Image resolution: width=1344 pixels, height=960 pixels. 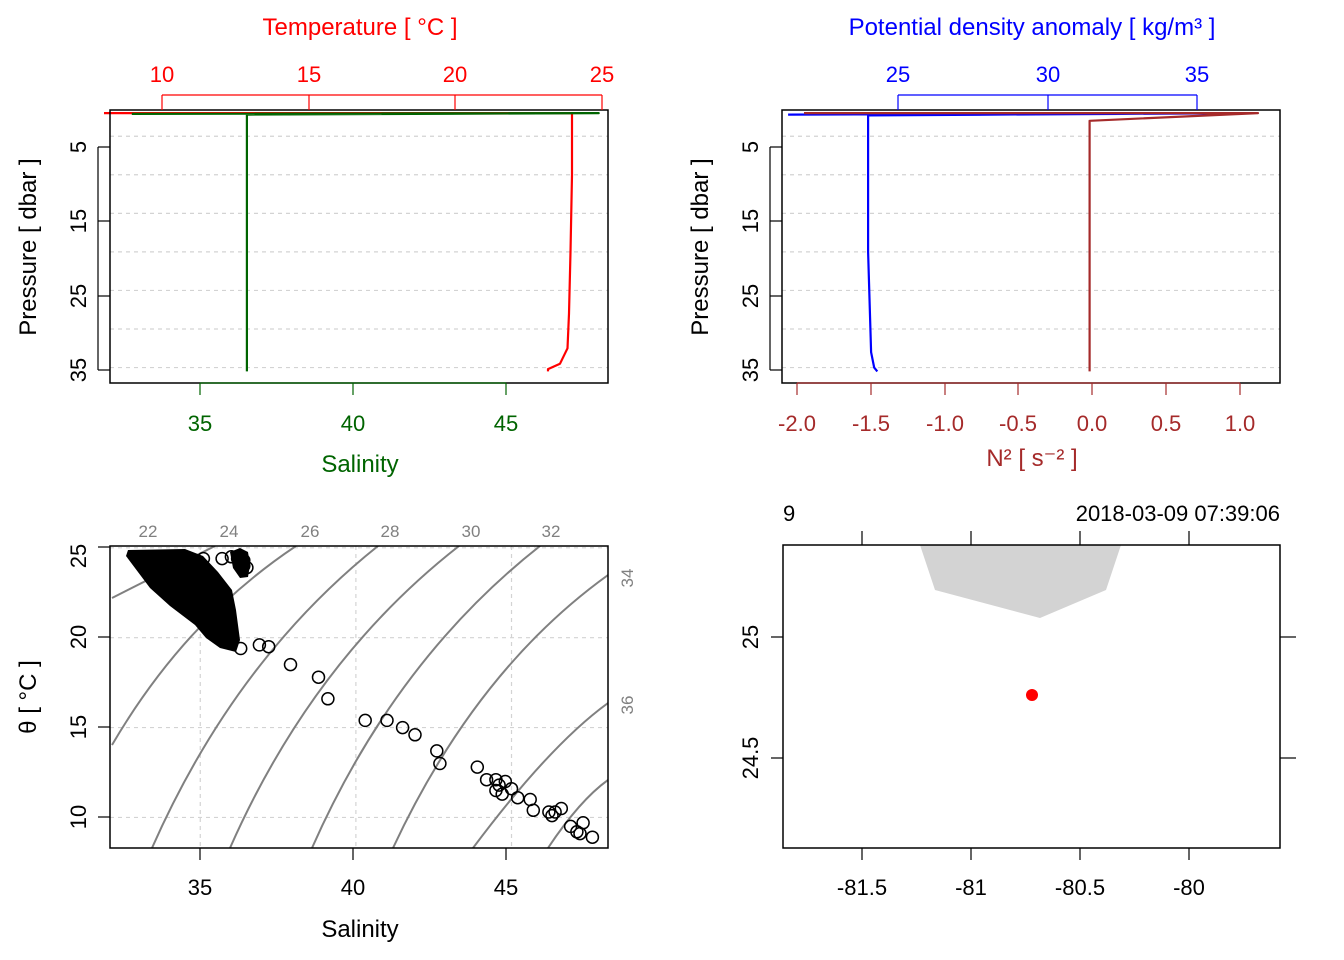 I want to click on p2-lines, so click(x=1024, y=242).